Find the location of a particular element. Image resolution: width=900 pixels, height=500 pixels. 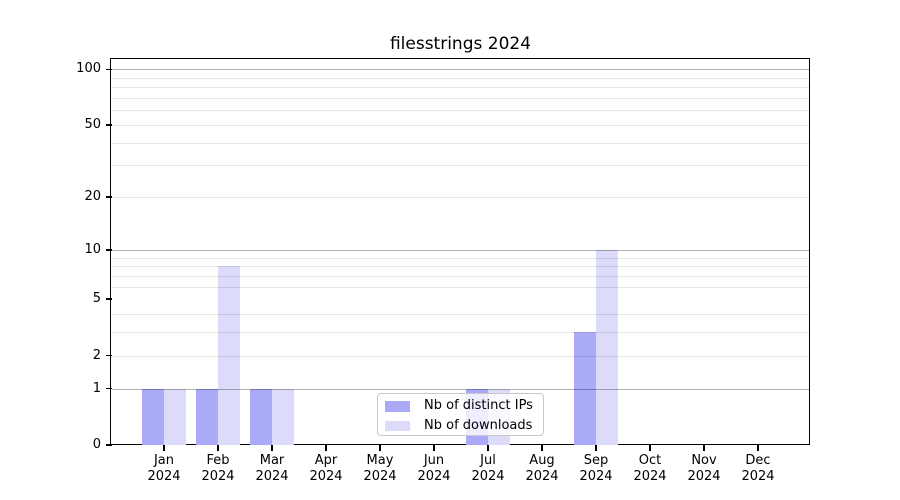

bar-distinct-ips-sep is located at coordinates (585, 388).